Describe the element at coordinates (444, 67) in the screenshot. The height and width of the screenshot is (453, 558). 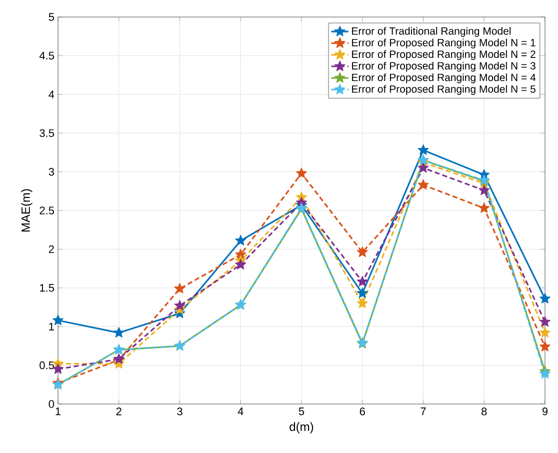
I see `legend-label: Error of Proposed Ranging Model N = 3` at that location.